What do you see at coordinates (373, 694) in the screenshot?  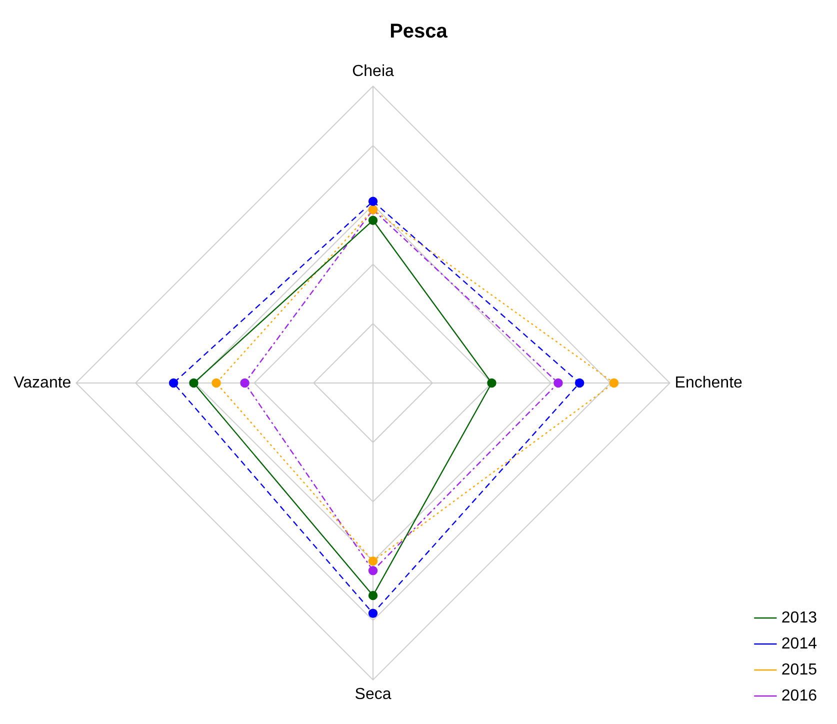 I see `spoke-label: Seca` at bounding box center [373, 694].